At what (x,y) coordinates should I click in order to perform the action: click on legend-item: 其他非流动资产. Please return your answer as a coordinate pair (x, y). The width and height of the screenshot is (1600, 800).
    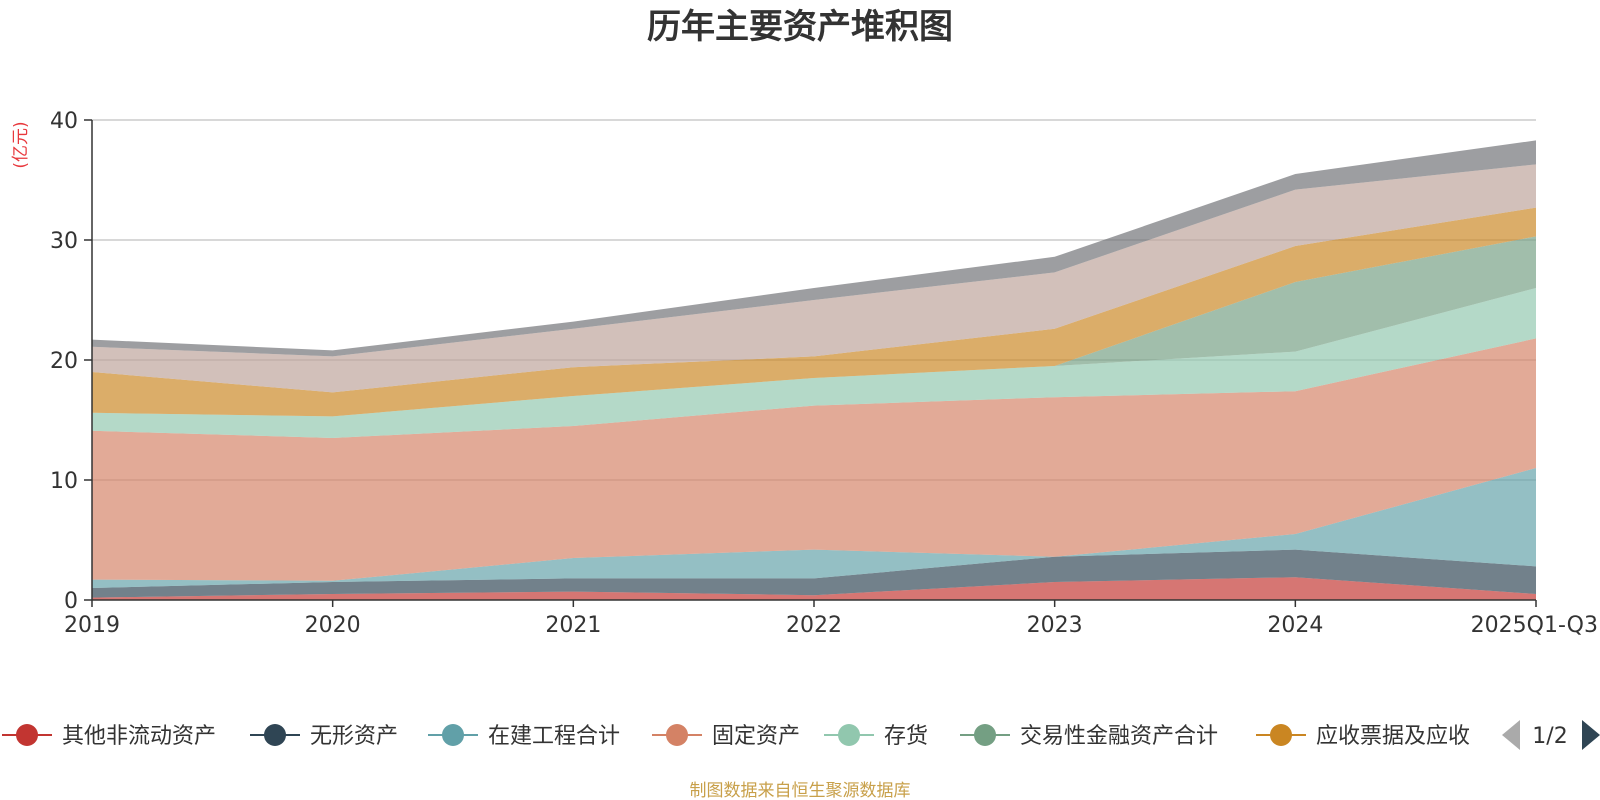
    Looking at the image, I should click on (109, 736).